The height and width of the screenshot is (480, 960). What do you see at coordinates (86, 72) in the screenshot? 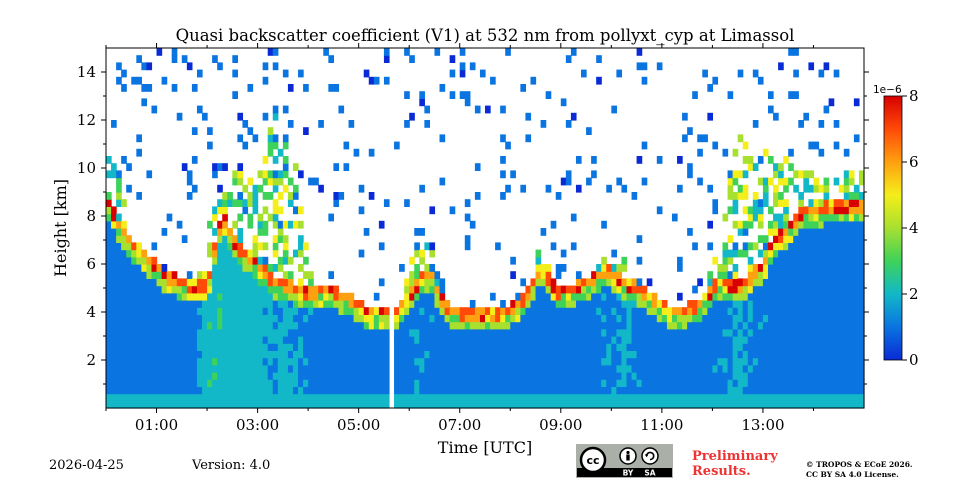
I see `y-tick-label: 14` at bounding box center [86, 72].